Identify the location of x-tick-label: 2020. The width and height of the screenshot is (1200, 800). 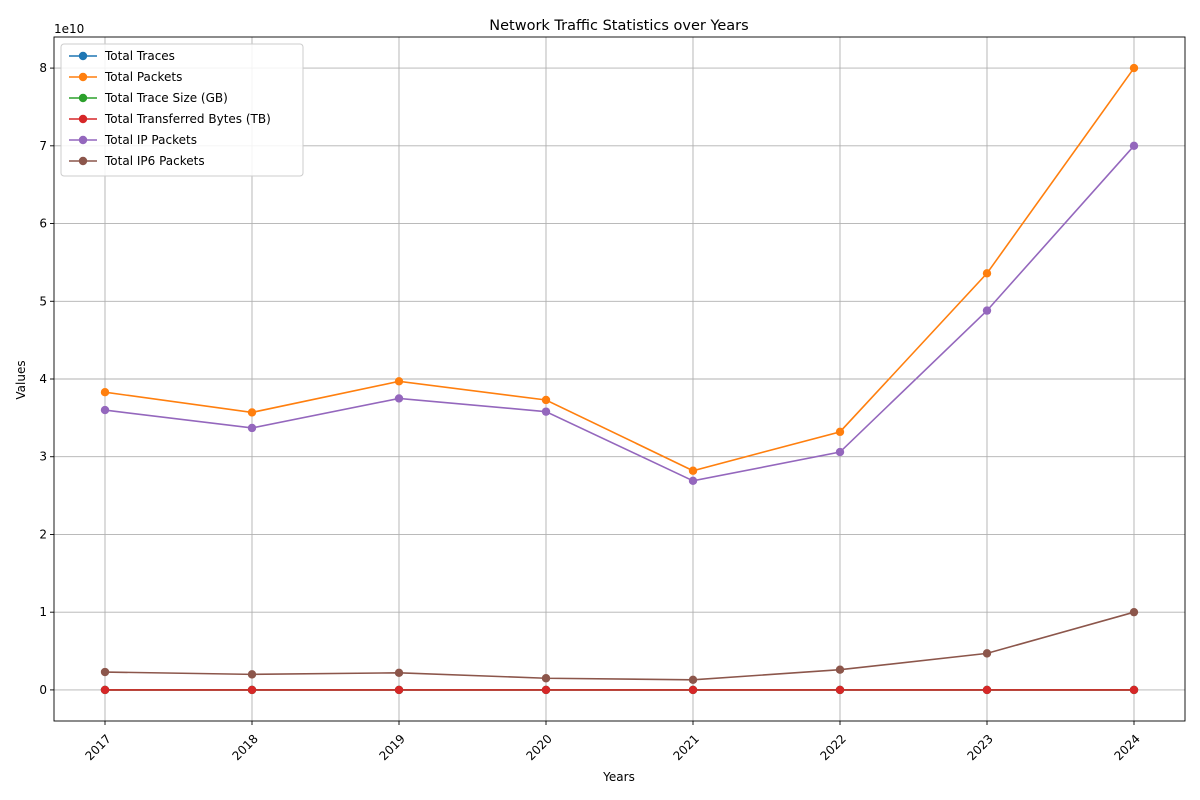
(538, 747).